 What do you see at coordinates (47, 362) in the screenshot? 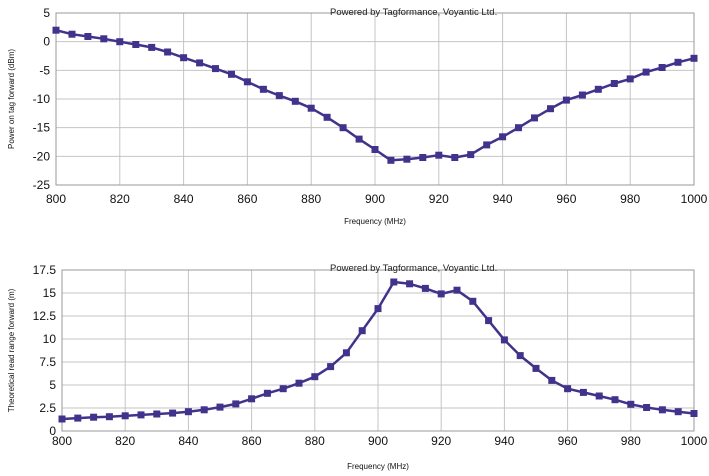
I see `y-tick-label: 7.5` at bounding box center [47, 362].